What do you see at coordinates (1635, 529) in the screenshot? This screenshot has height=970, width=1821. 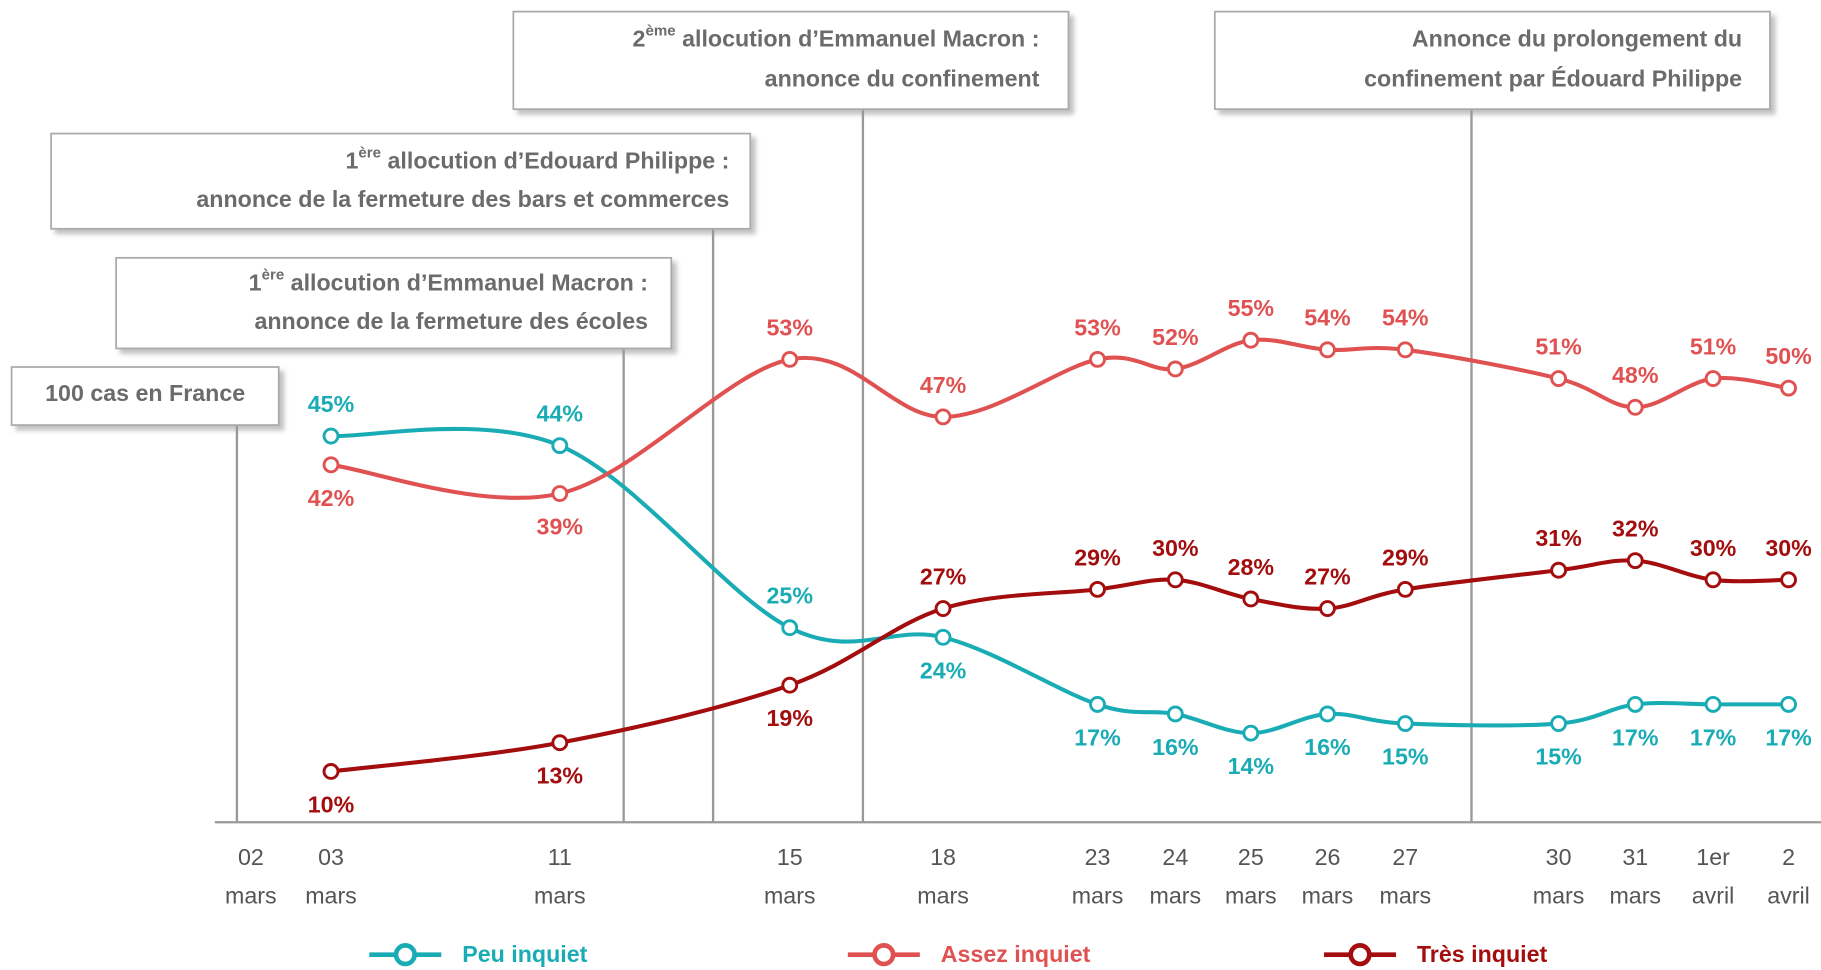 I see `data-label: 32%` at bounding box center [1635, 529].